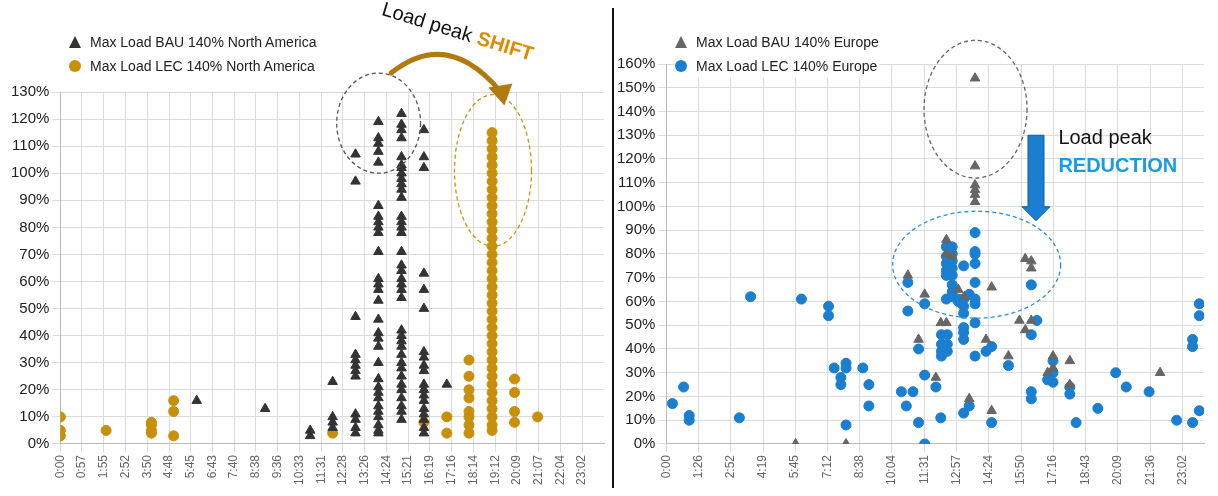 The image size is (1218, 496). I want to click on y-tick-label: 160%, so click(636, 63).